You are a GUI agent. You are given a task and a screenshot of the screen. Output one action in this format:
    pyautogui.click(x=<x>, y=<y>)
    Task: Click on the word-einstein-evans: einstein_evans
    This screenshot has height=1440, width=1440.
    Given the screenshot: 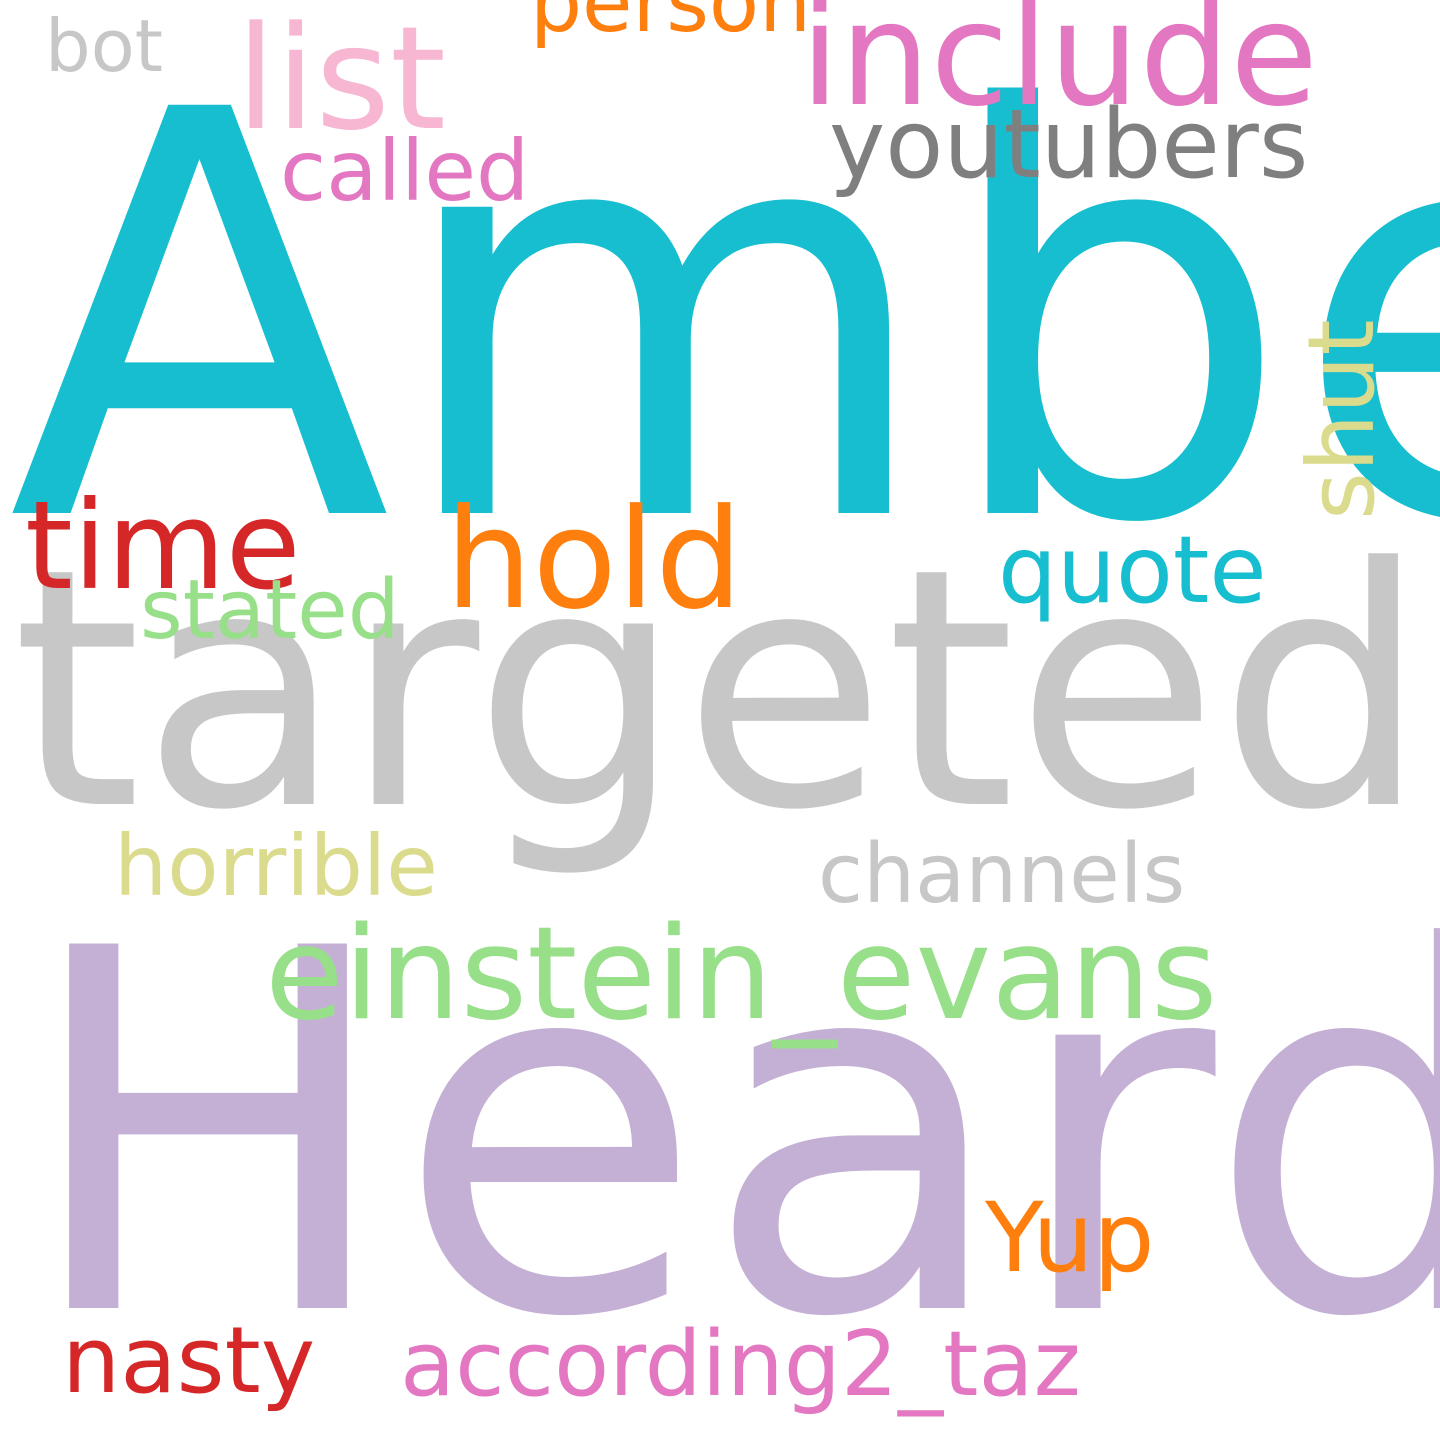 What is the action you would take?
    pyautogui.click(x=741, y=974)
    